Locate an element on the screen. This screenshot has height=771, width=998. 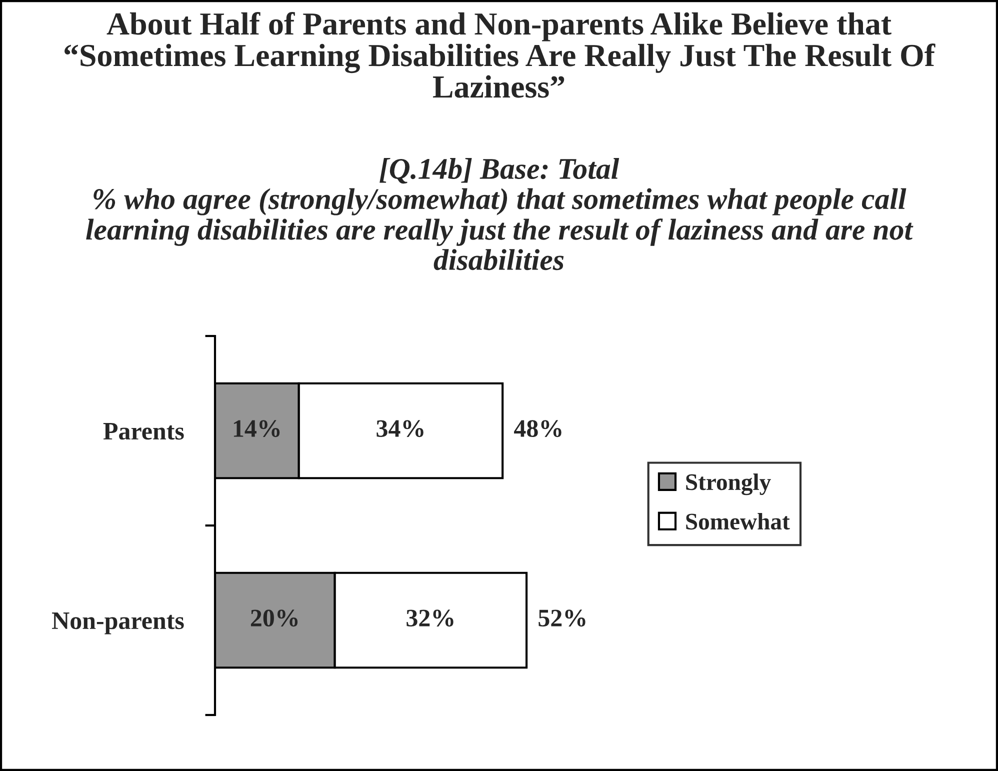
total-label: 48% is located at coordinates (538, 429).